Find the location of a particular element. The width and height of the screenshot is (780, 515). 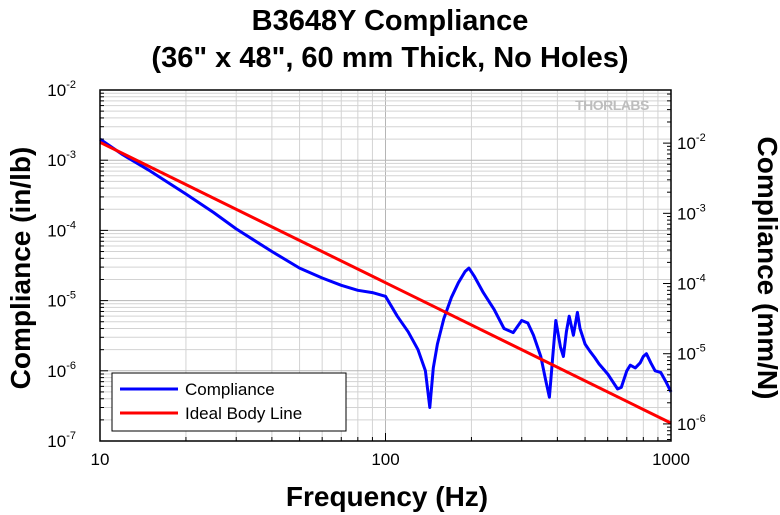

y-tick-label: 10⁻⁵ is located at coordinates (61, 300).